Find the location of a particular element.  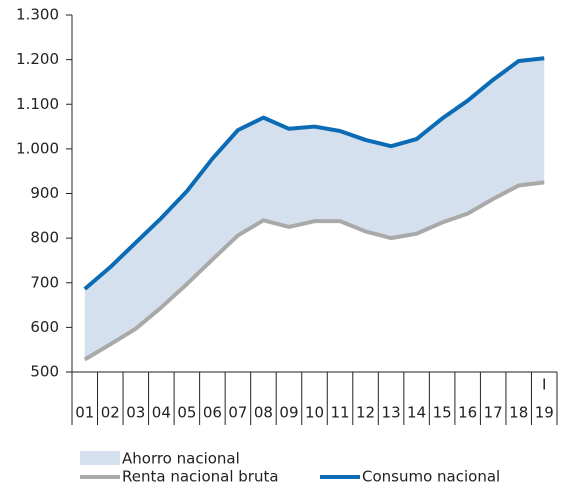

x-tick-label: 16 is located at coordinates (467, 413).